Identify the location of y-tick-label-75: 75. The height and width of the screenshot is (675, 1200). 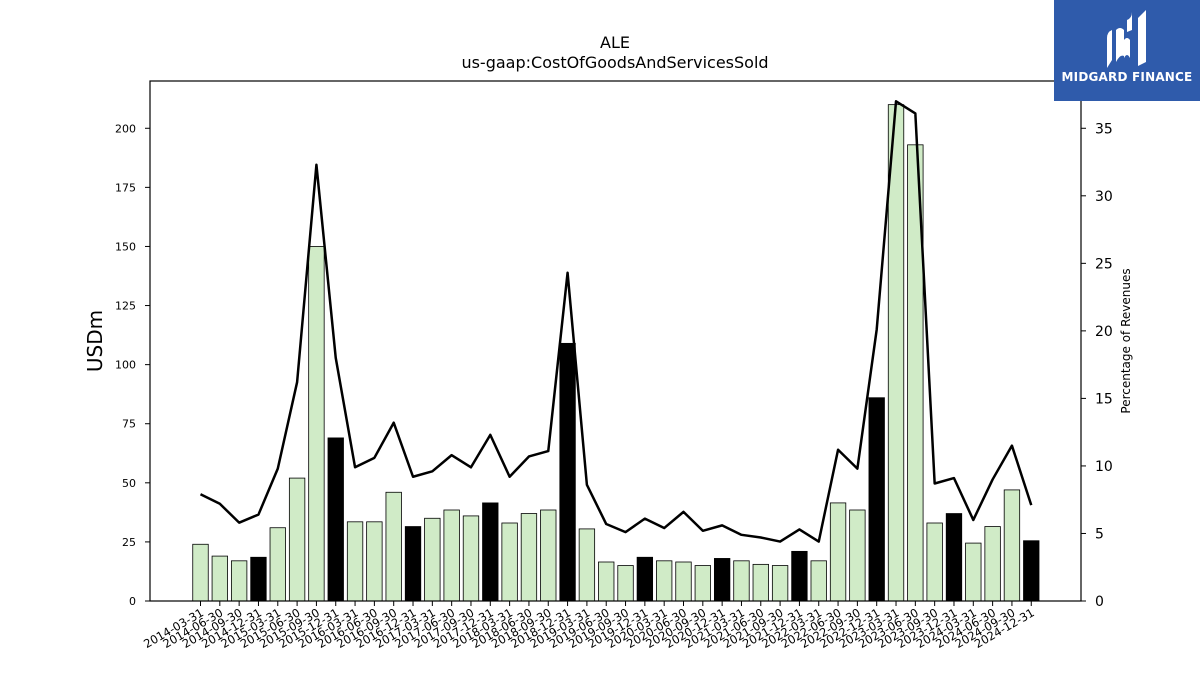
(129, 424).